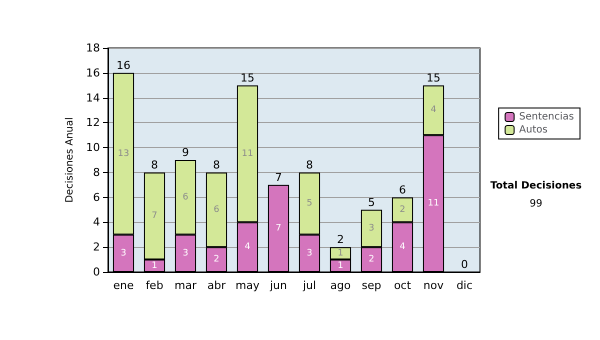 The width and height of the screenshot is (600, 340). I want to click on data-label: 13, so click(124, 153).